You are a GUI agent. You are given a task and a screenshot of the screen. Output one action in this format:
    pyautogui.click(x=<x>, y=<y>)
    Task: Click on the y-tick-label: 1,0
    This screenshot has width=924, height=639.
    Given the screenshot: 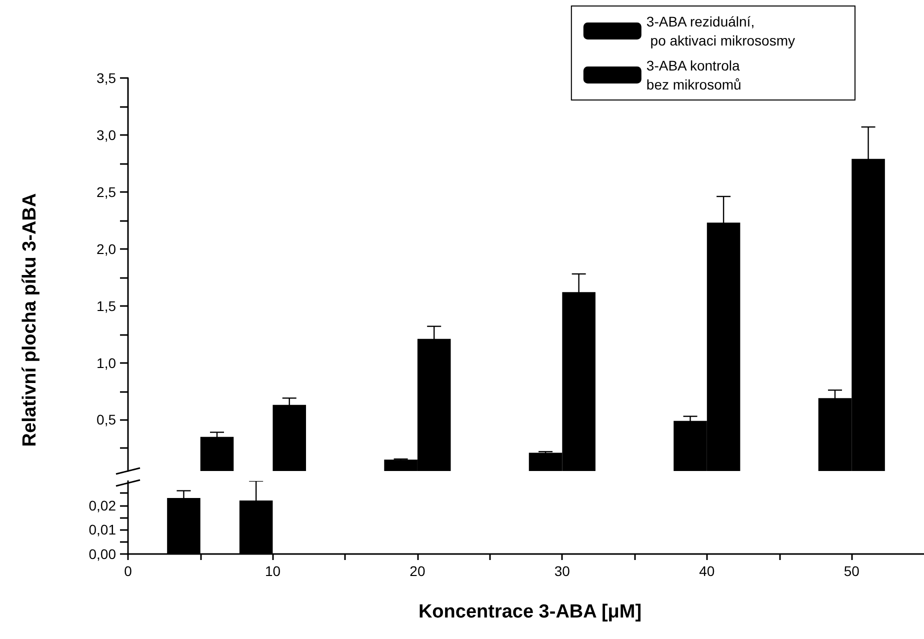 What is the action you would take?
    pyautogui.click(x=106, y=362)
    